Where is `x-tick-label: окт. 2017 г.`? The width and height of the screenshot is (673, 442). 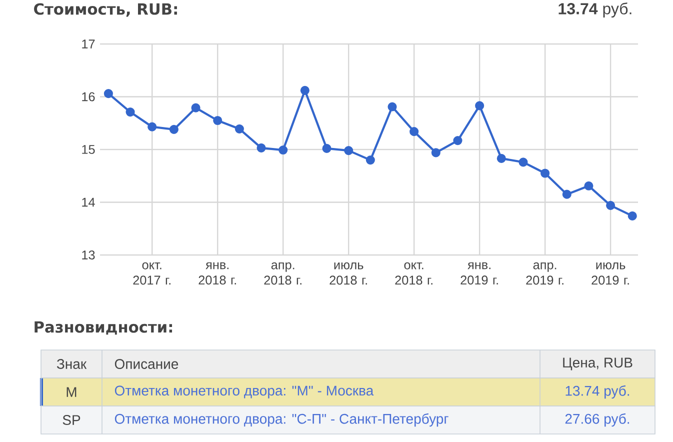 x-tick-label: окт. 2017 г. is located at coordinates (151, 273).